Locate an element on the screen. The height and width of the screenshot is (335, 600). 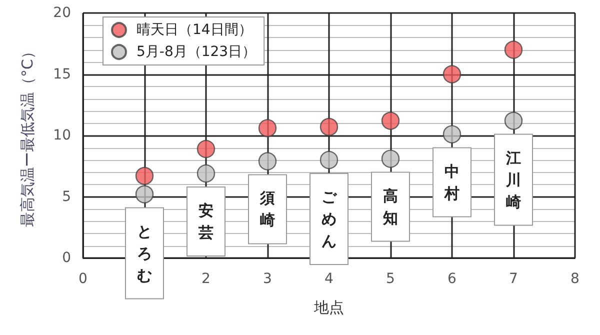
x-tick-label: 4 is located at coordinates (329, 279).